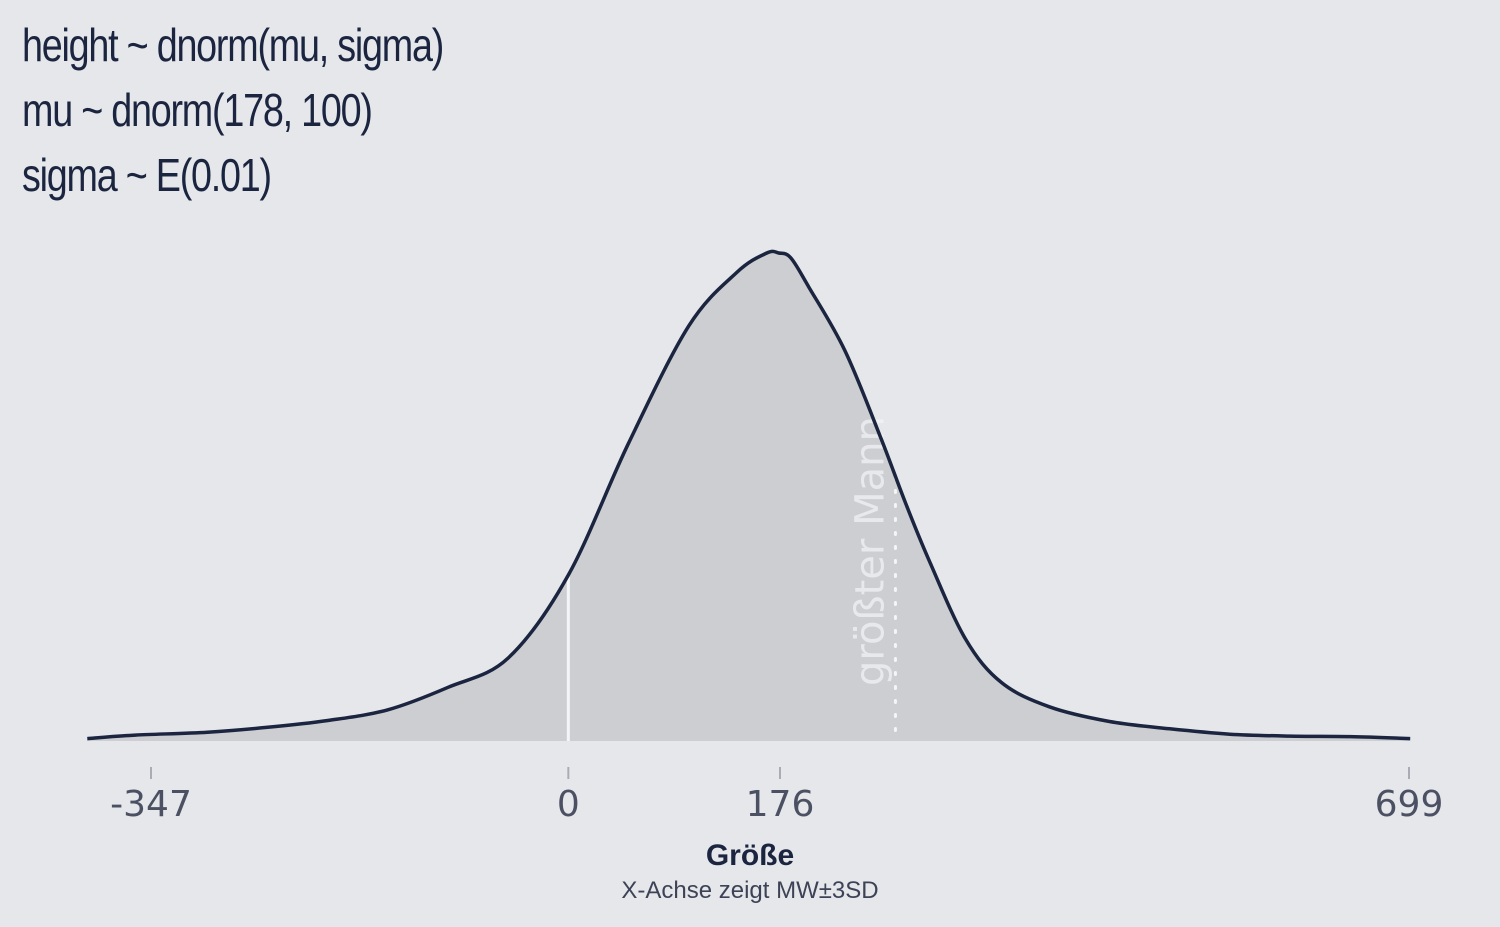 This screenshot has width=1500, height=927. What do you see at coordinates (1409, 804) in the screenshot?
I see `x-tick-label: 699` at bounding box center [1409, 804].